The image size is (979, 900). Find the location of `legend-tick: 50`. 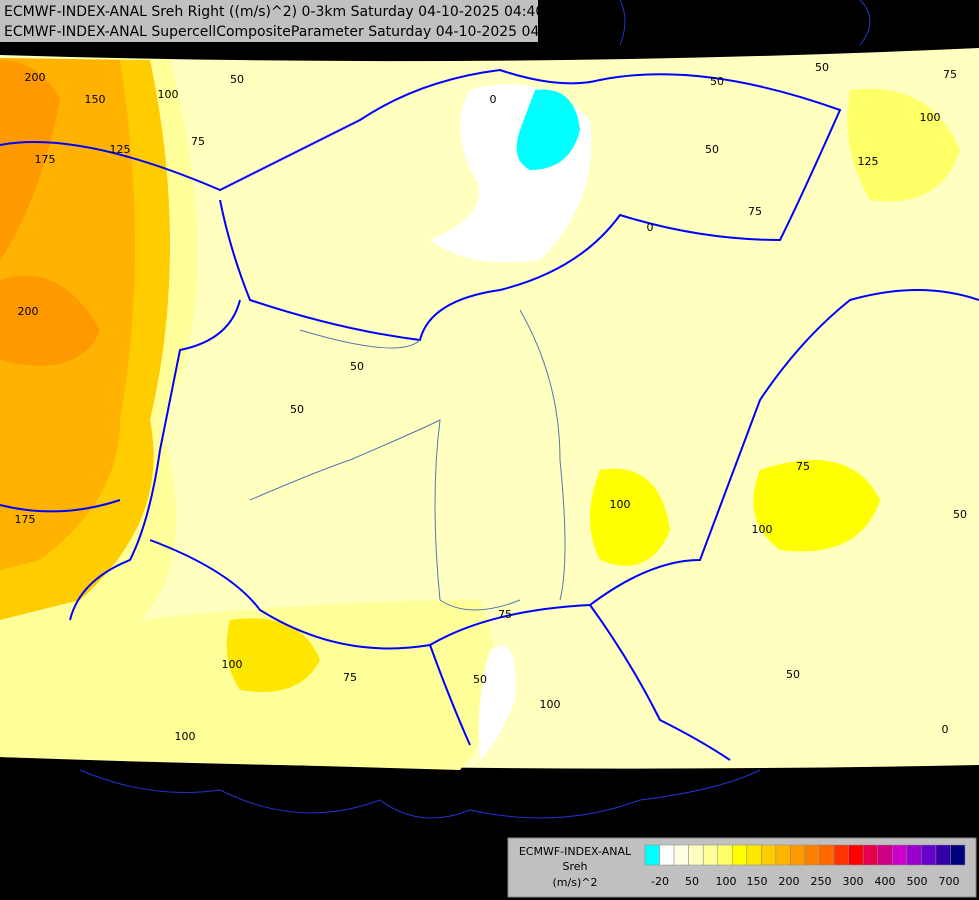

legend-tick: 50 is located at coordinates (692, 881).